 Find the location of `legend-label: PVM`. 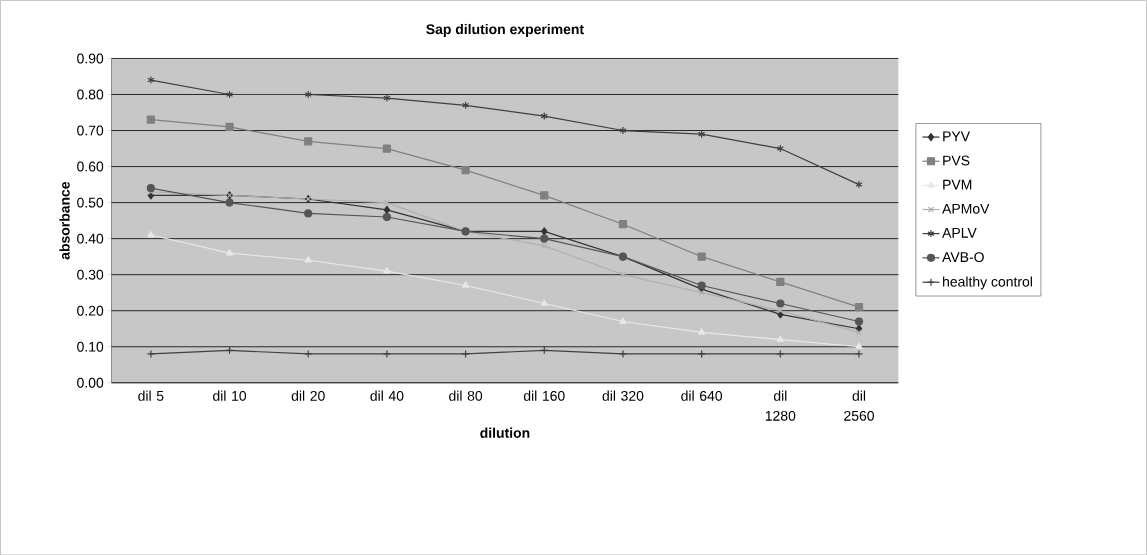

legend-label: PVM is located at coordinates (957, 184).